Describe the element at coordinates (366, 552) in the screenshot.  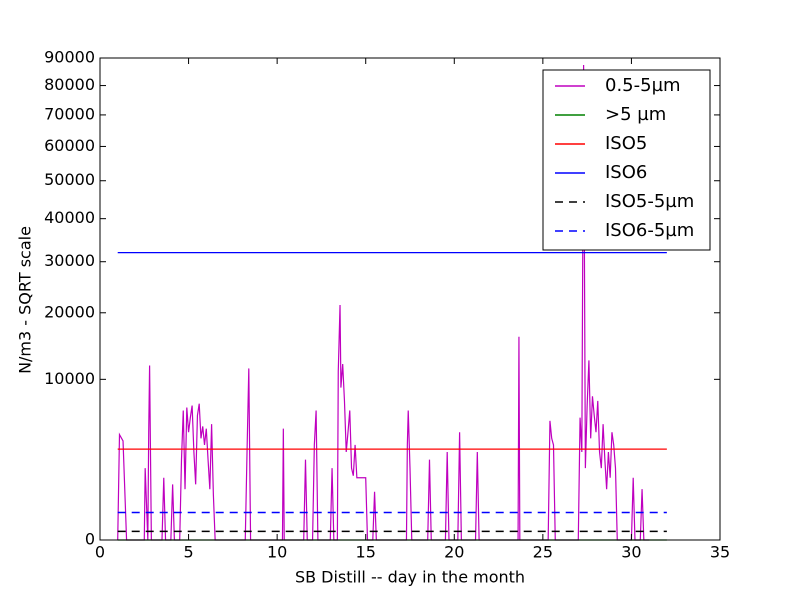
I see `x-tick-label: 15` at that location.